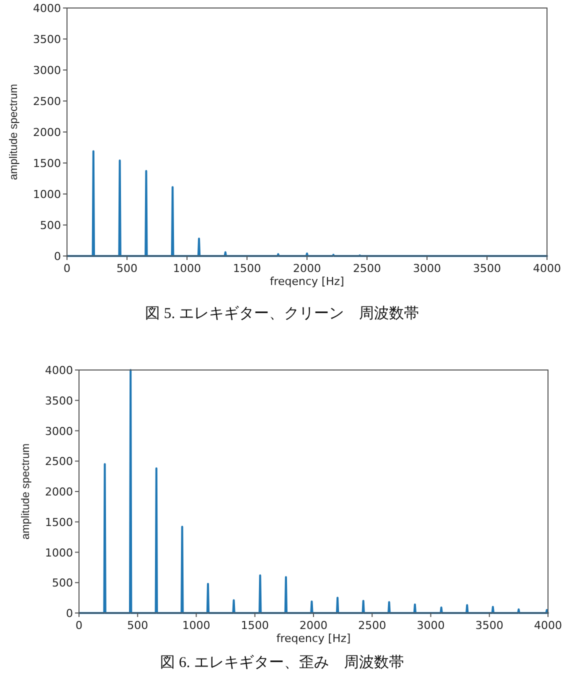 This screenshot has height=698, width=565. I want to click on line-series, so click(307, 203).